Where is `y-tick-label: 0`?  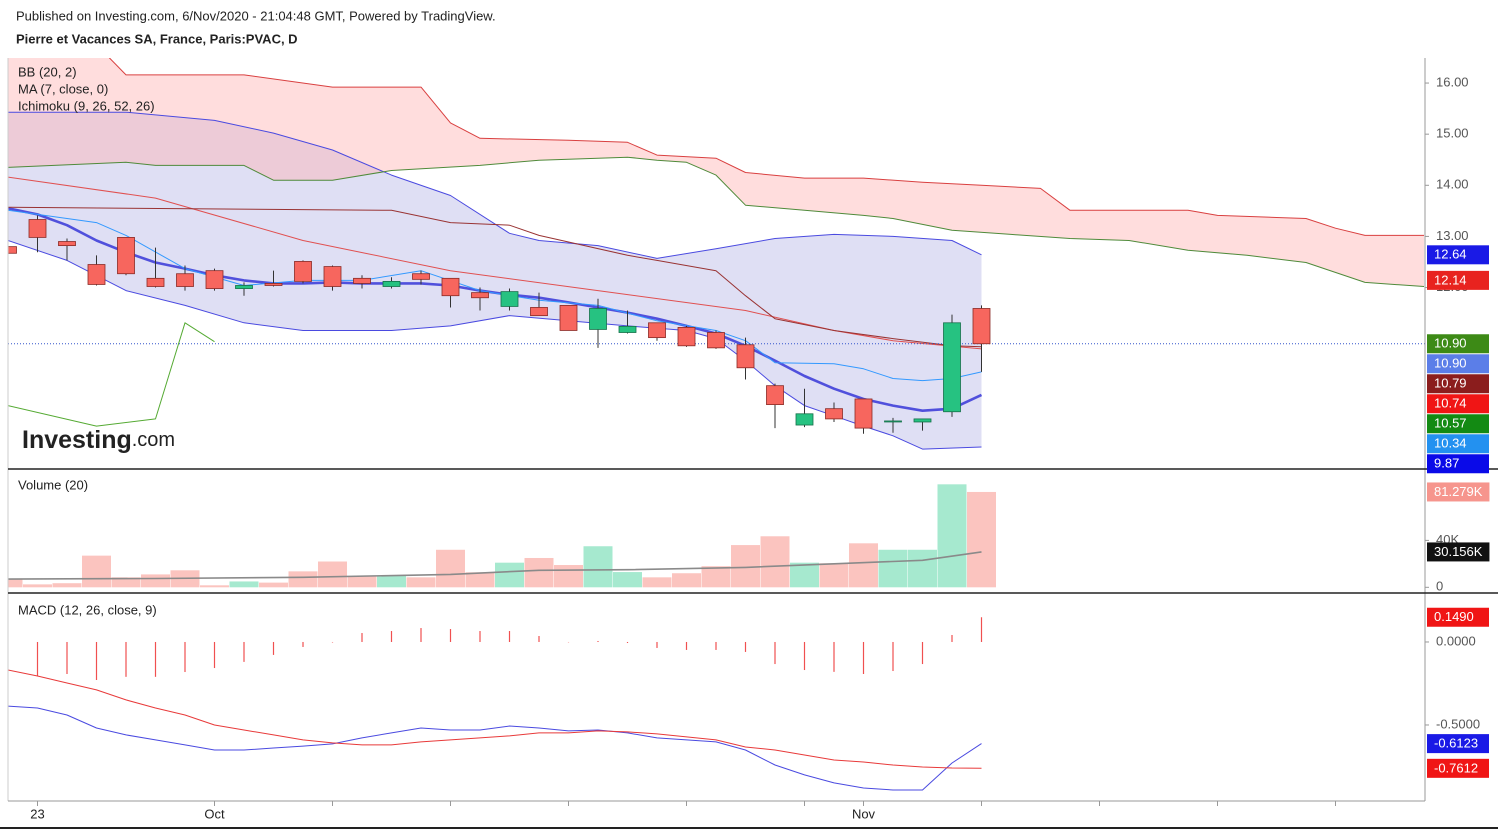 y-tick-label: 0 is located at coordinates (1439, 586).